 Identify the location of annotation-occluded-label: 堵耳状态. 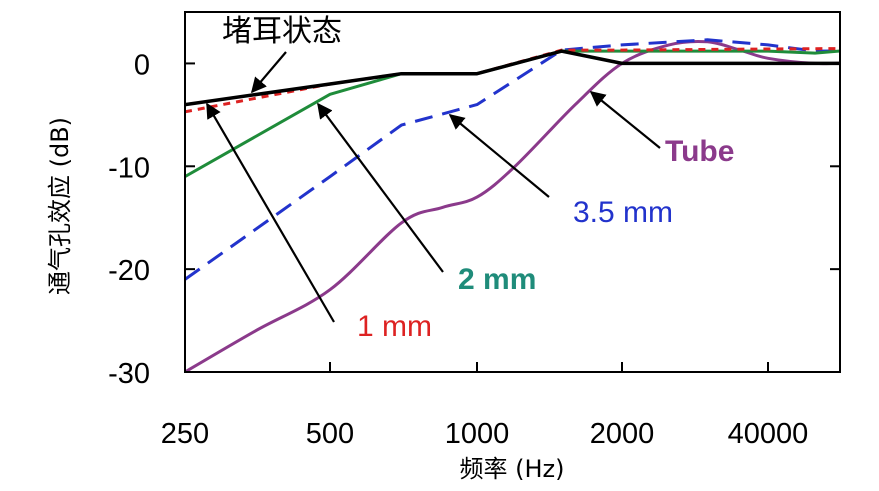
(282, 31).